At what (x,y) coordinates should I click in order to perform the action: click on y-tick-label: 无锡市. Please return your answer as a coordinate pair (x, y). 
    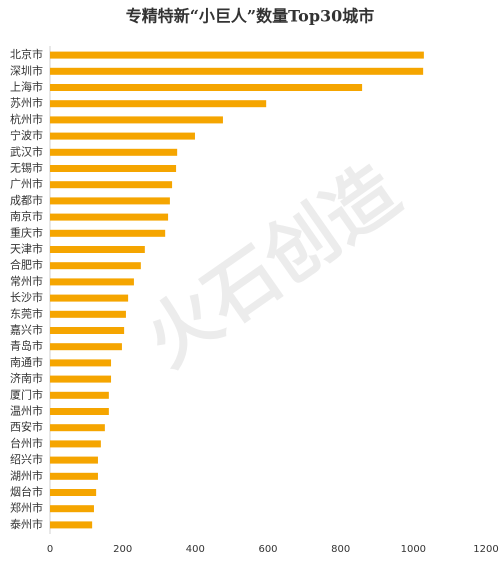
    Looking at the image, I should click on (26, 168).